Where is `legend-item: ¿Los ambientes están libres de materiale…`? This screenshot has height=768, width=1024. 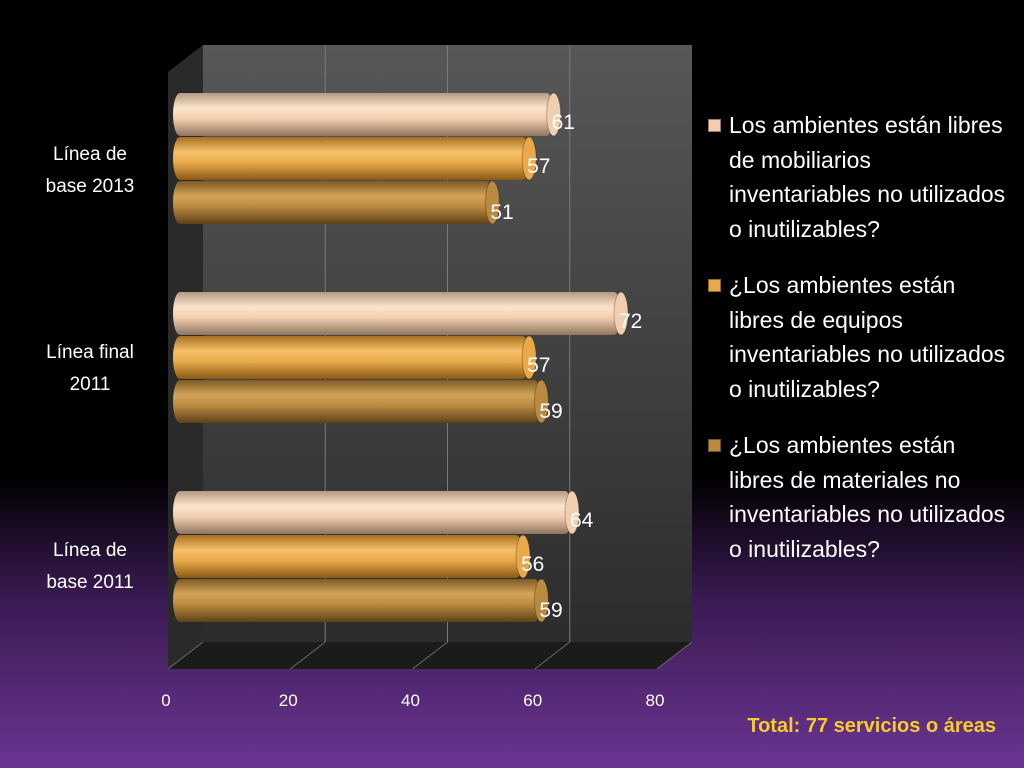 legend-item: ¿Los ambientes están libres de materiale… is located at coordinates (858, 497).